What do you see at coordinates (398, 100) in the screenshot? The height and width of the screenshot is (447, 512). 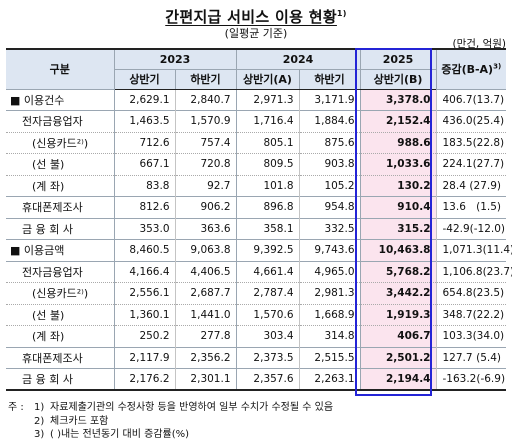 I see `value-cell: 3,378.0` at bounding box center [398, 100].